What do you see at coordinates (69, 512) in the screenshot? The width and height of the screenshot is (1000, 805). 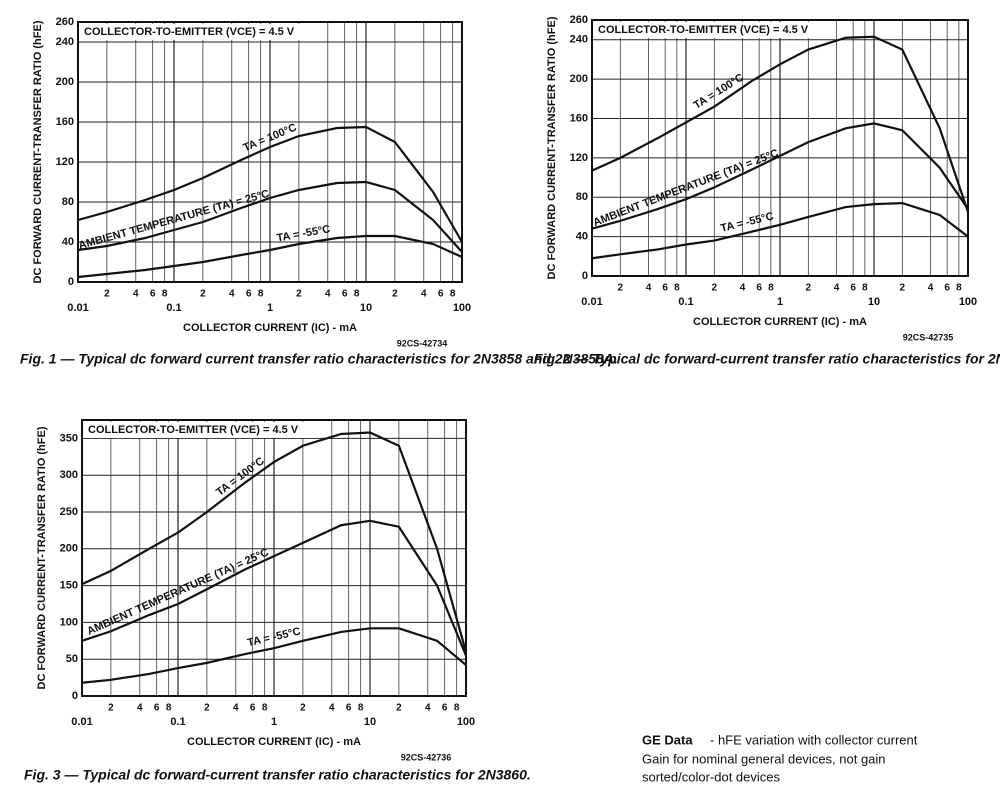 I see `y-tick-label: 250` at bounding box center [69, 512].